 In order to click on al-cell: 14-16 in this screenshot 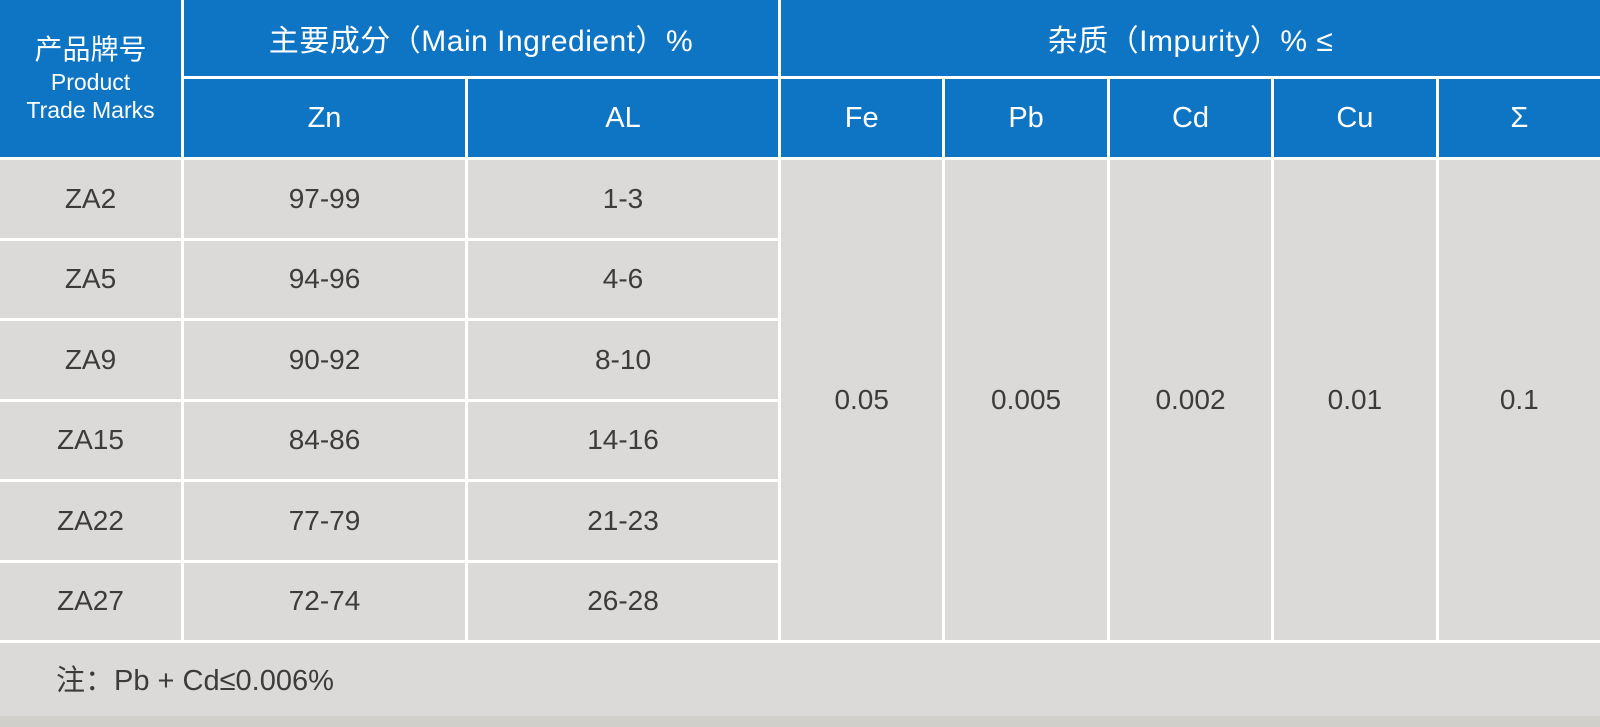, I will do `click(623, 440)`.